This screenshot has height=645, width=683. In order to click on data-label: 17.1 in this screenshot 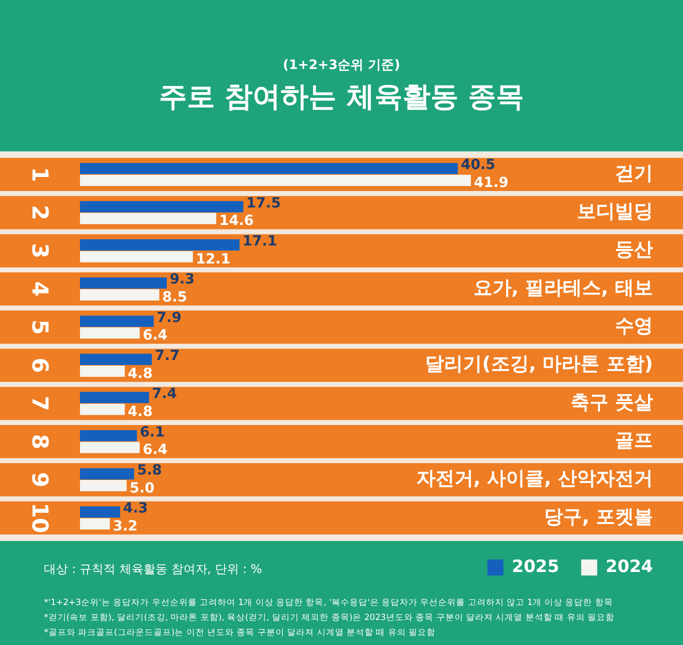, I will do `click(260, 242)`.